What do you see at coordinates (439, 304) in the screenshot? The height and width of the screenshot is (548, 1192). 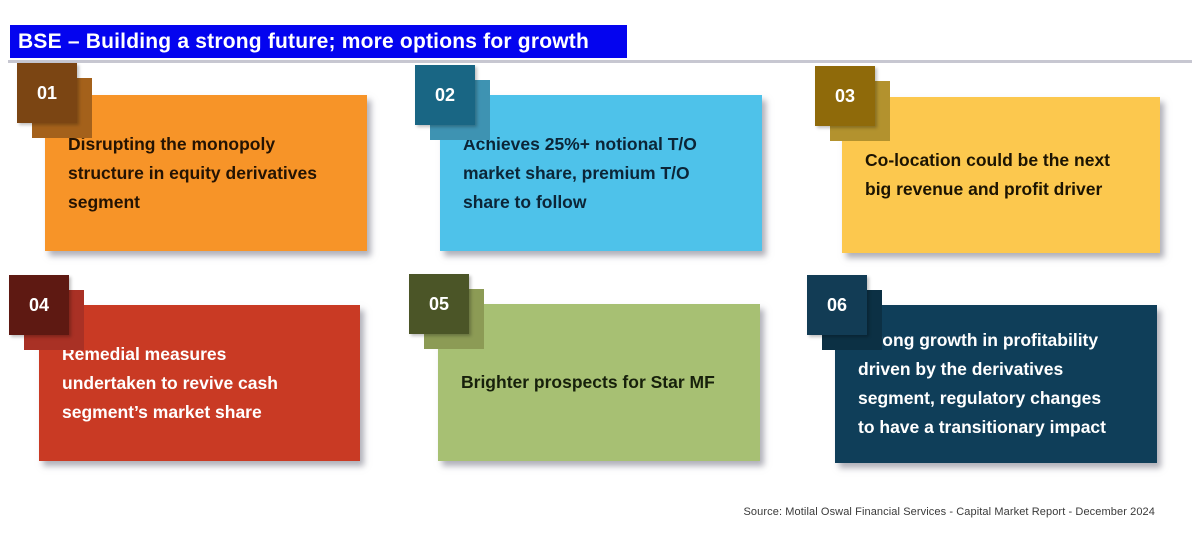 I see `badge-05: 05` at bounding box center [439, 304].